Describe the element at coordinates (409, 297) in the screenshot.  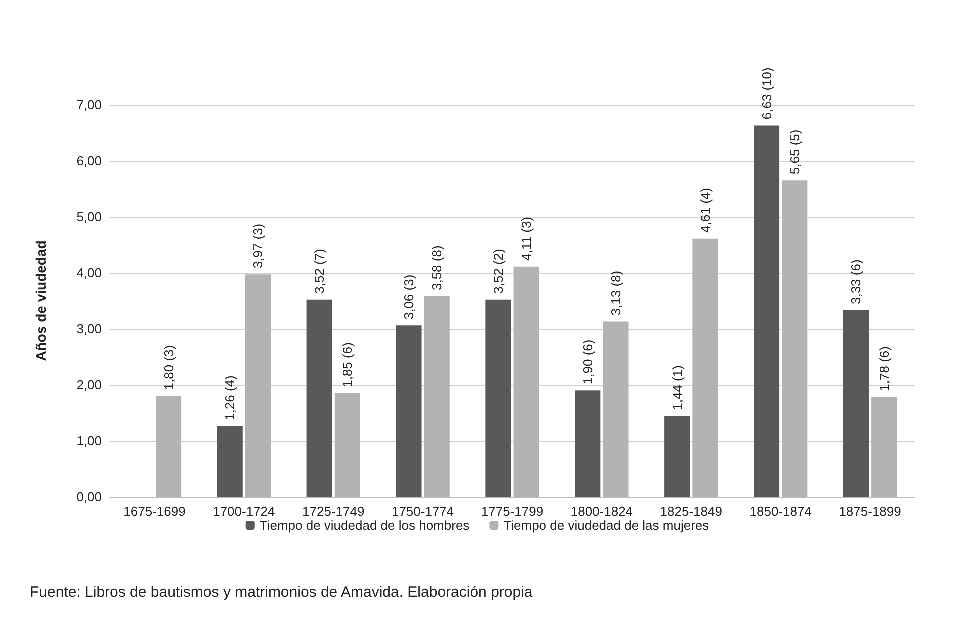
I see `data-label: 3,06 (3)` at that location.